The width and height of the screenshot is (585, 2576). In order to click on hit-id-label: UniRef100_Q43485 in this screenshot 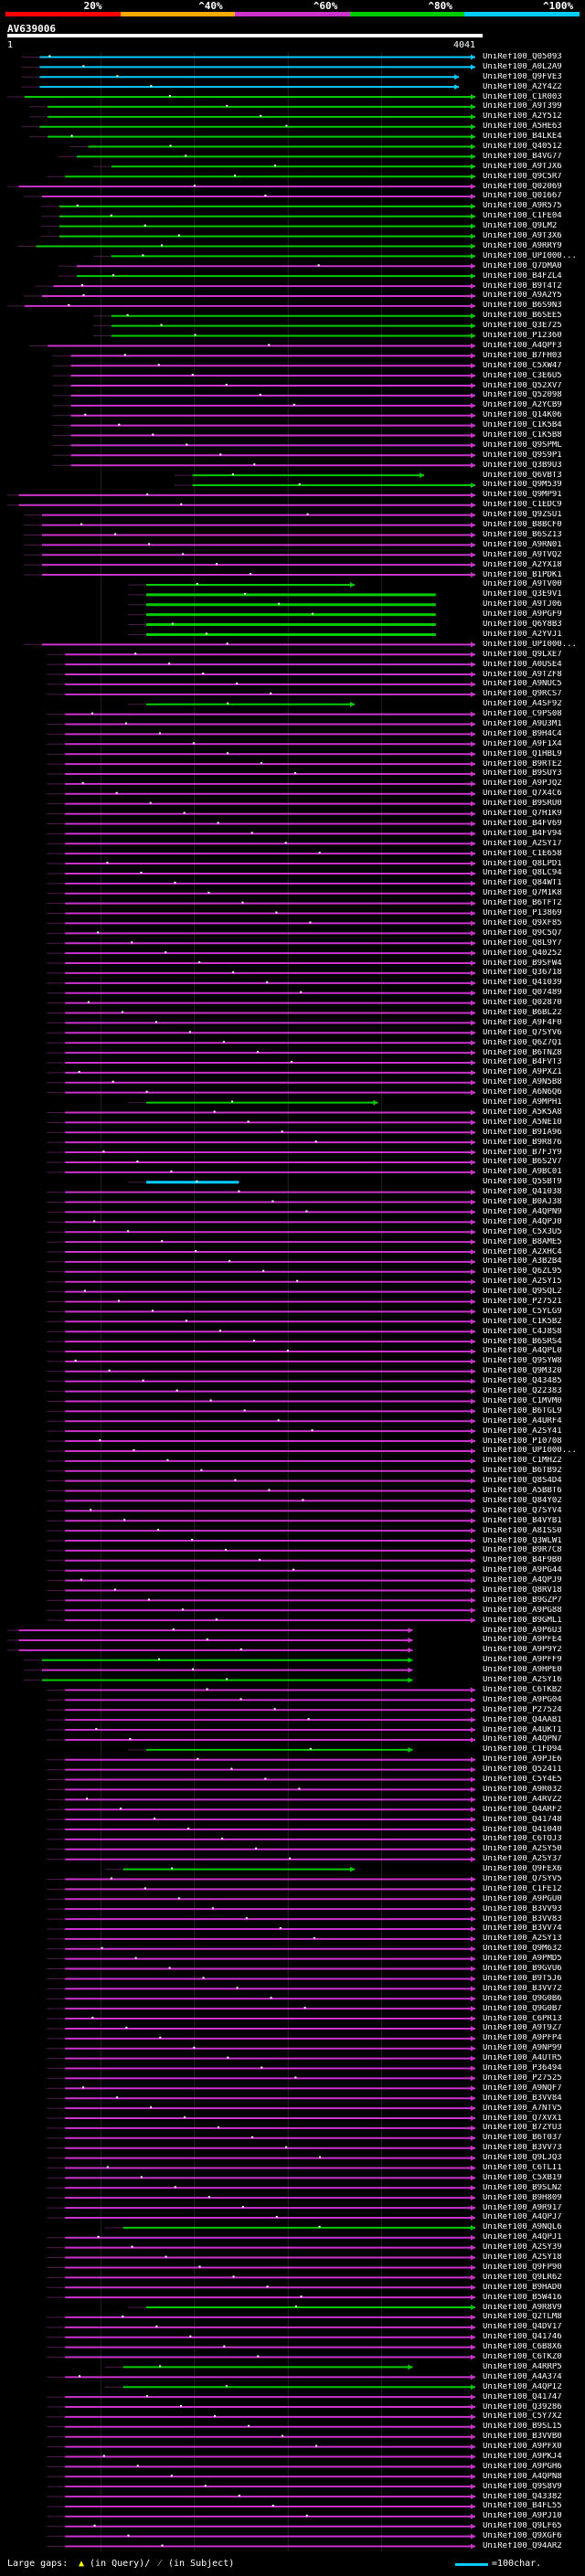, I will do `click(522, 1381)`.